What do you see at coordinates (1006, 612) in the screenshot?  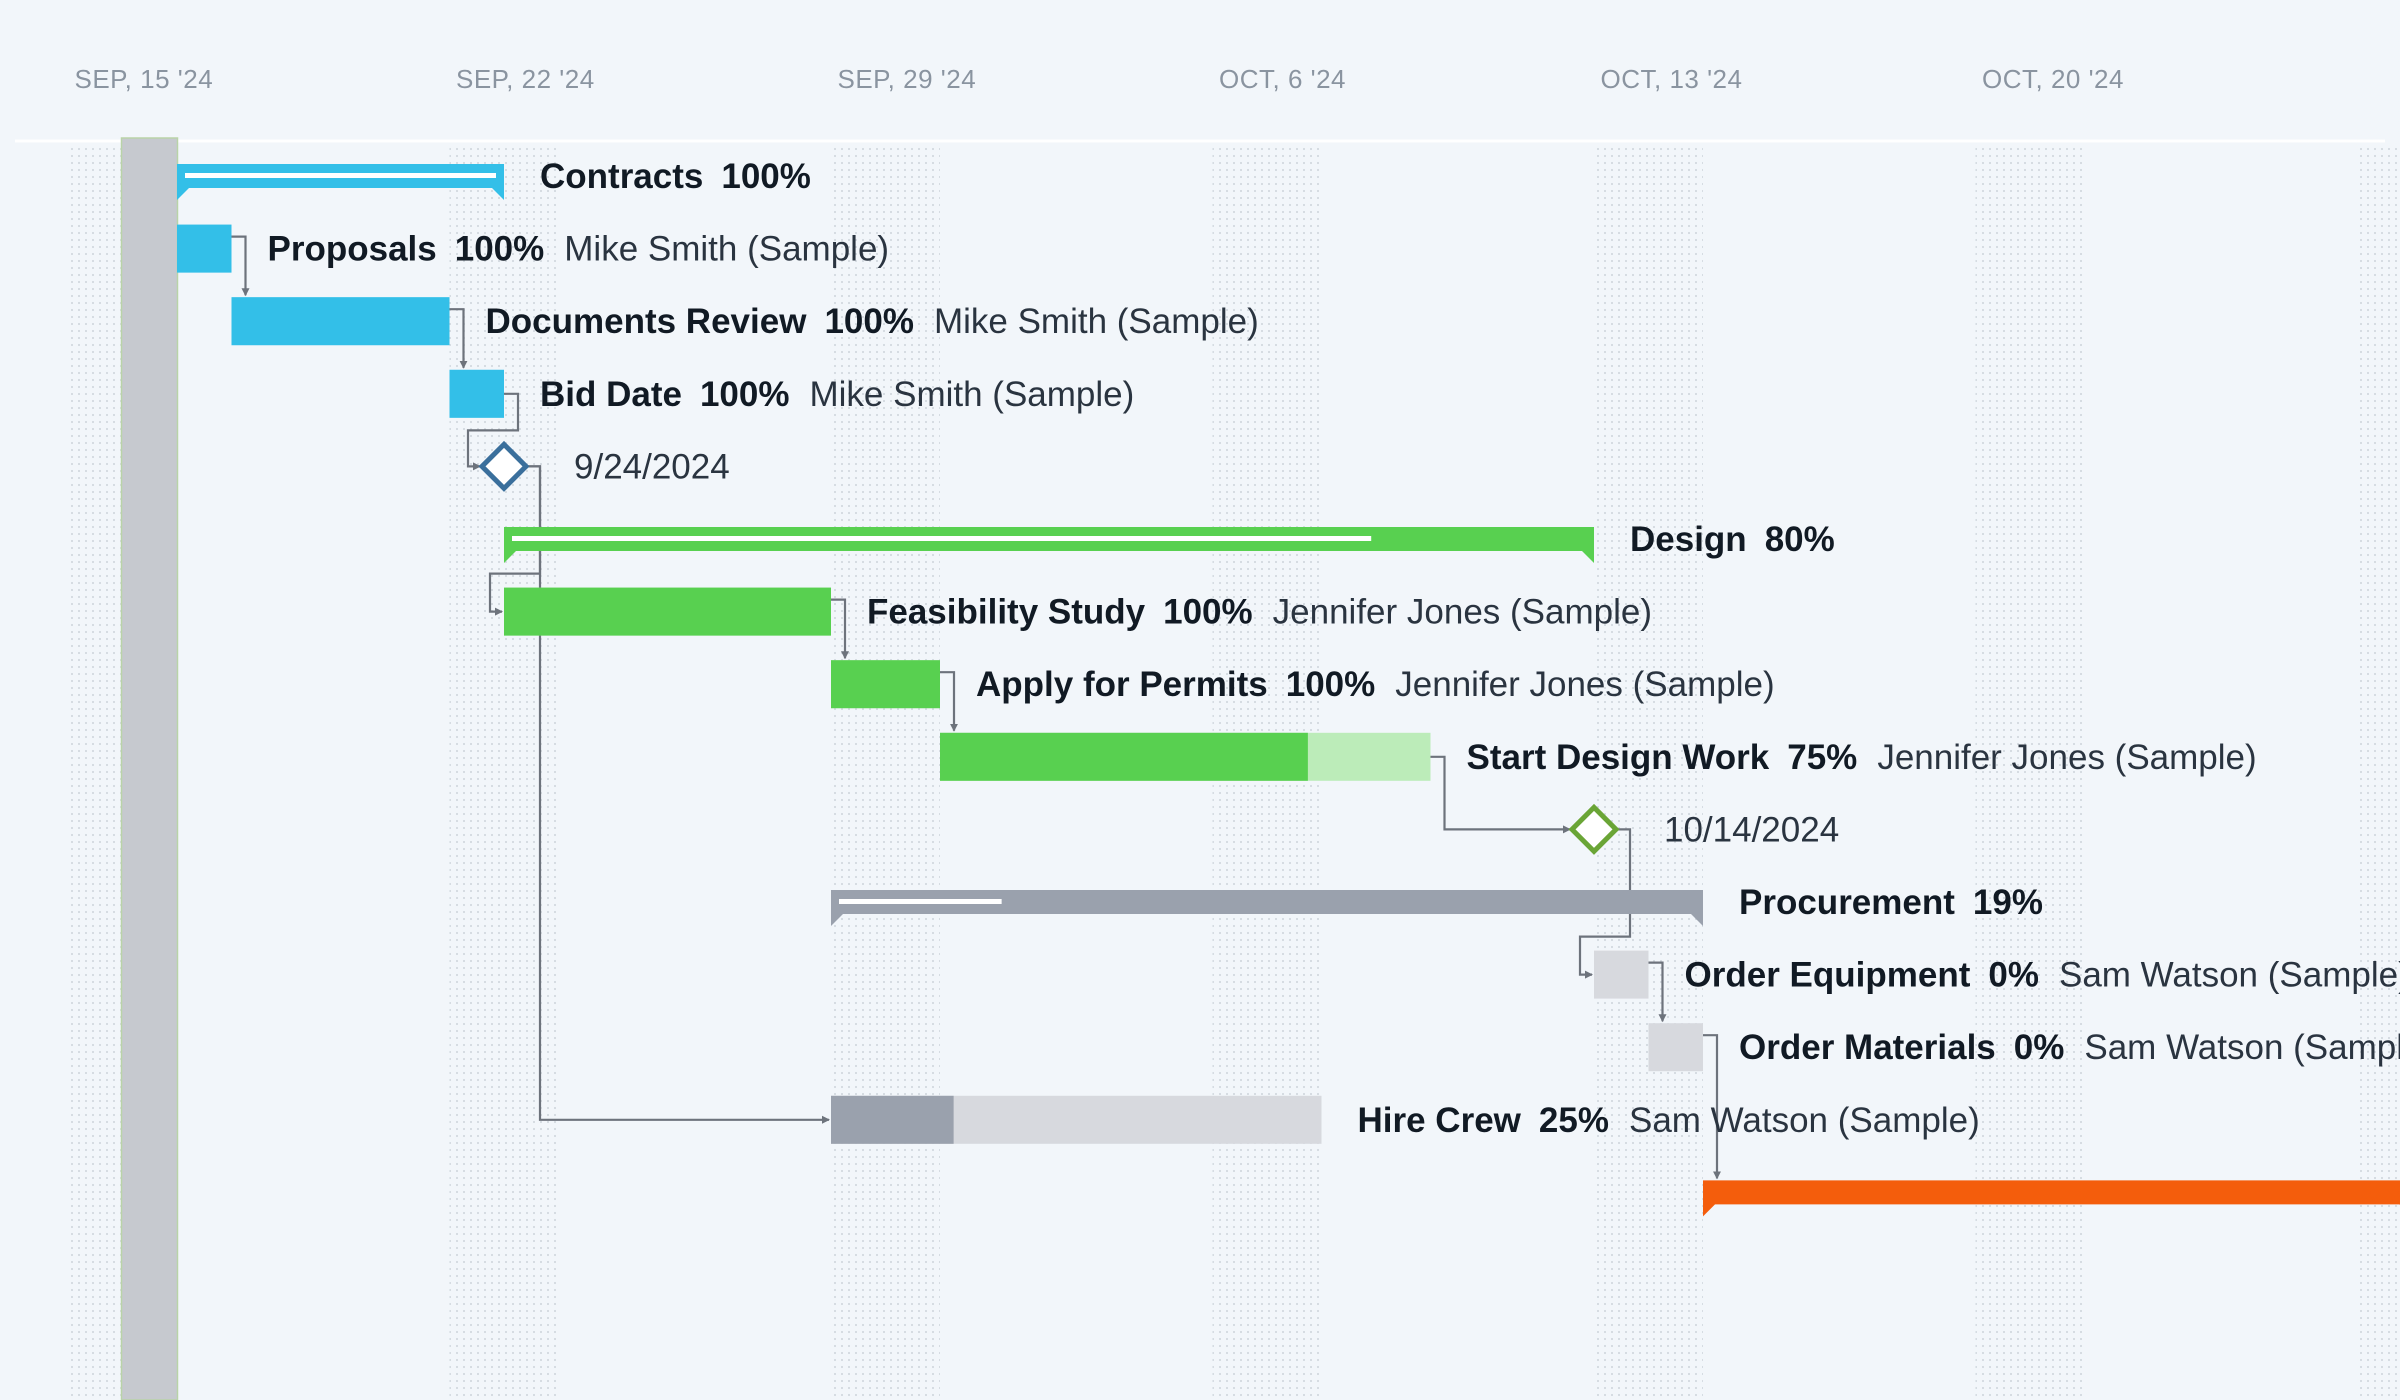 I see `task-name: Feasibility Study` at bounding box center [1006, 612].